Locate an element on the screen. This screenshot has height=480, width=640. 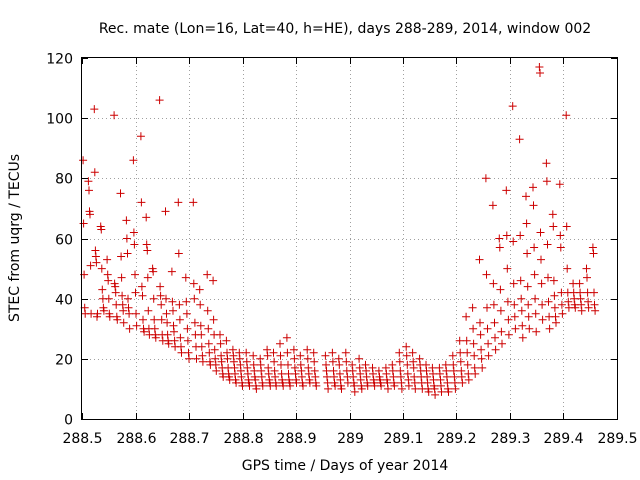
y-tick-label: 60 is located at coordinates (64, 241).